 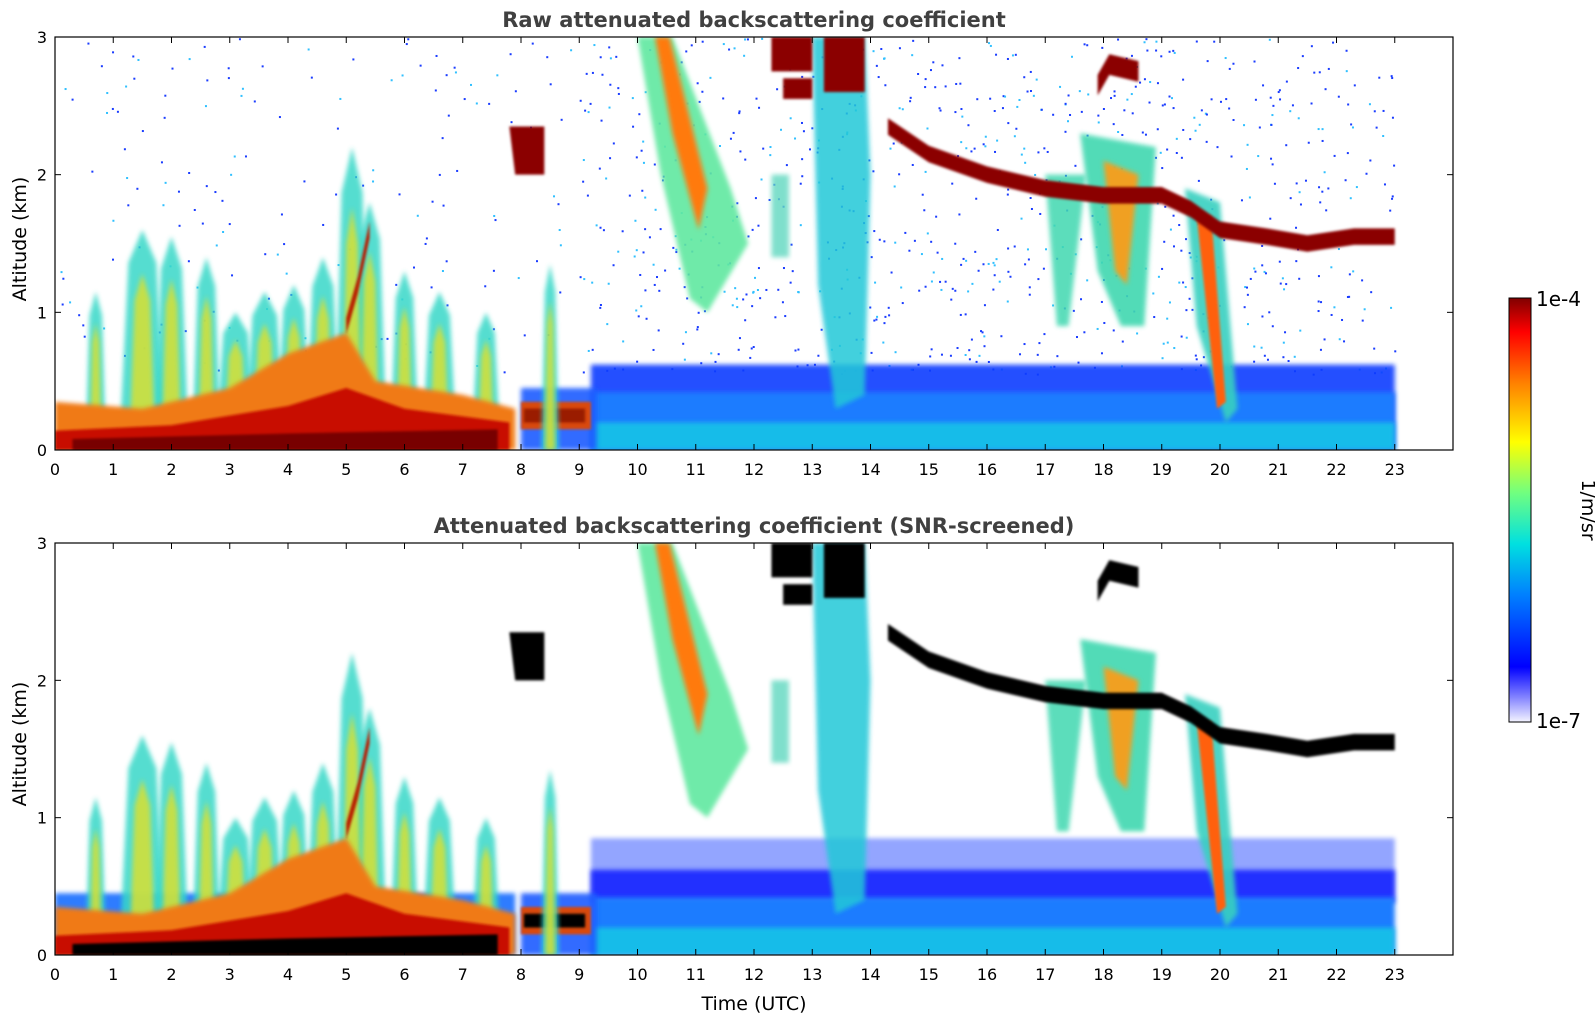 What do you see at coordinates (696, 974) in the screenshot?
I see `x-tick-label: 11` at bounding box center [696, 974].